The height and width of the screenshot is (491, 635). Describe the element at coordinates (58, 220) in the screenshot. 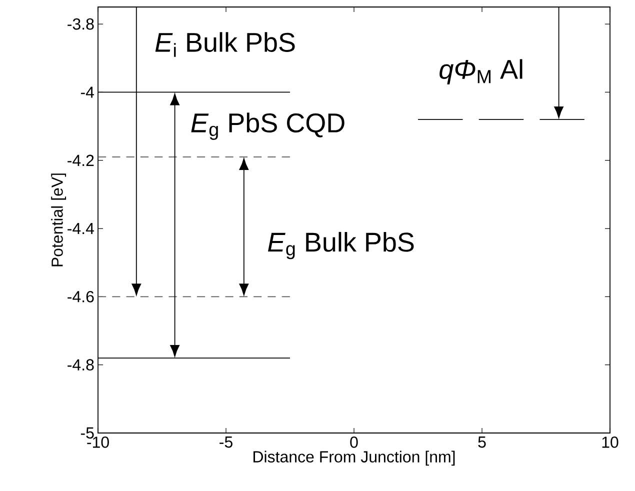

I see `y-axis-title: Potential [eV]` at that location.